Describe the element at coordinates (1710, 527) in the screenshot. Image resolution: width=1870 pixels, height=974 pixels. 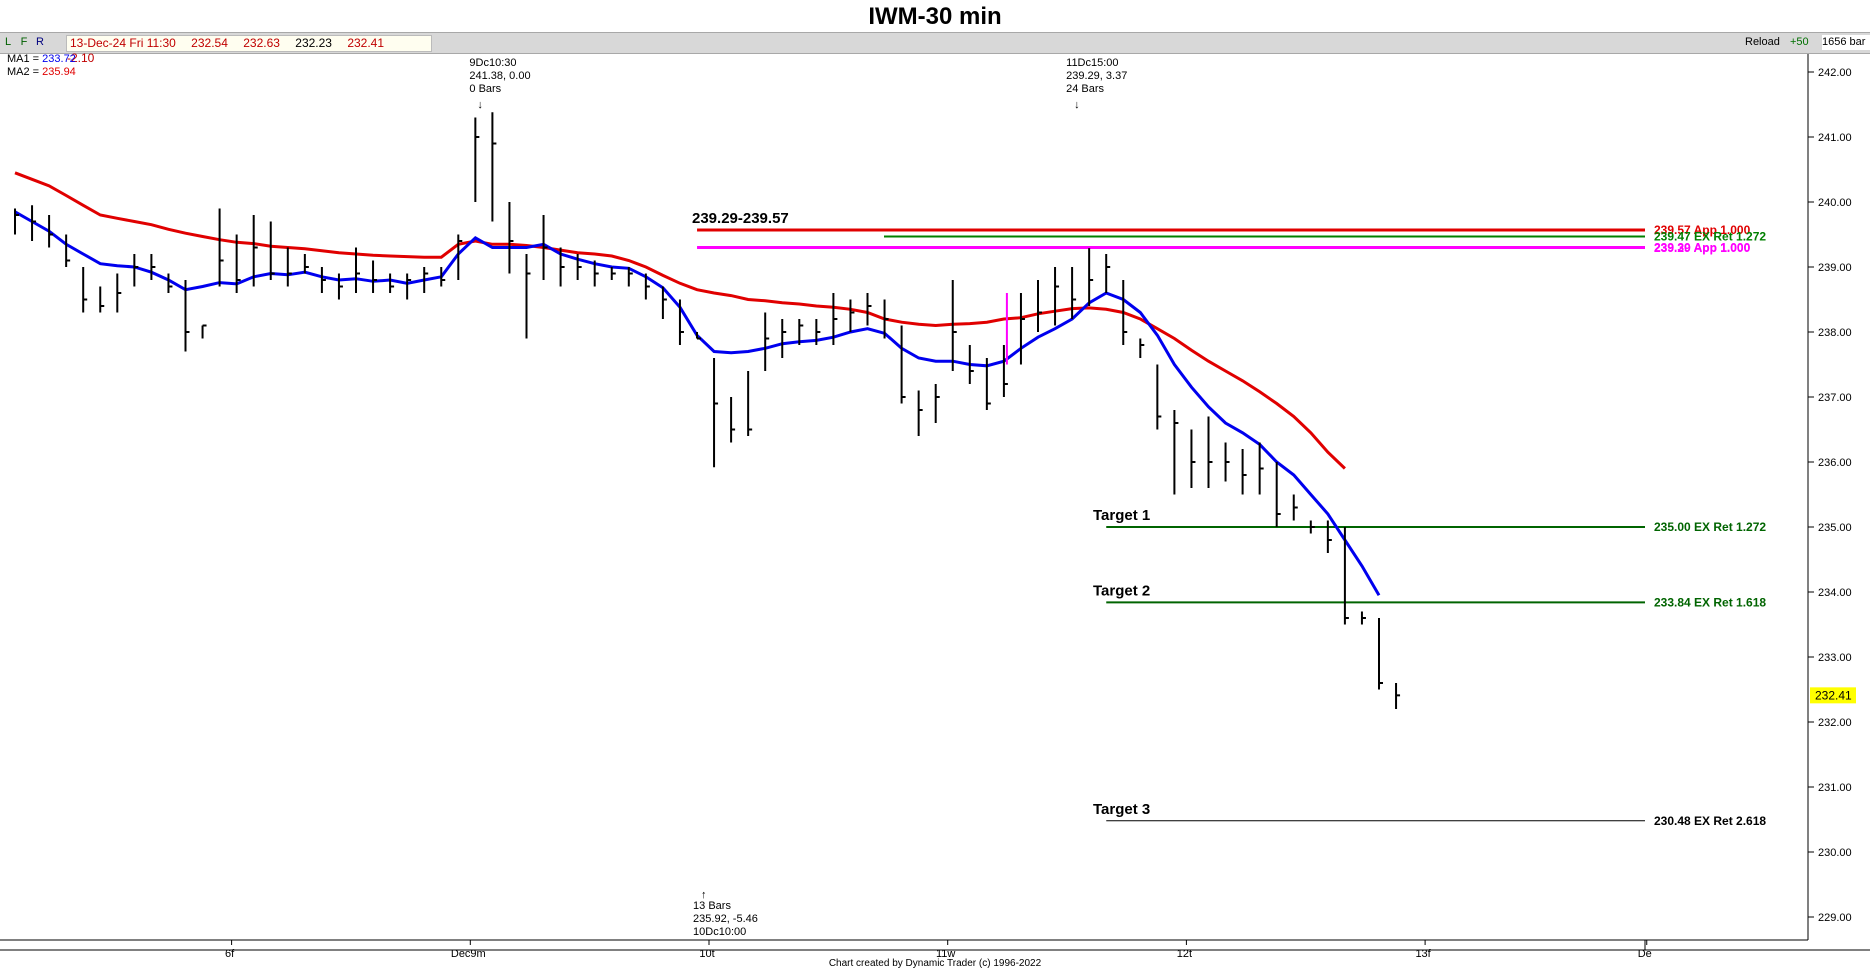
I see `level-label: 235.00 EX Ret 1.272` at that location.